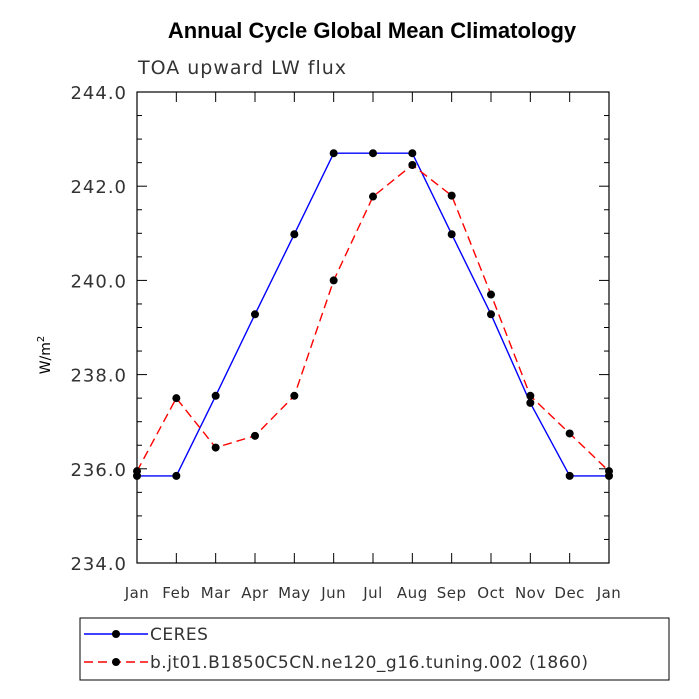 The image size is (699, 699). I want to click on y-tick-label: 242.0, so click(98, 187).